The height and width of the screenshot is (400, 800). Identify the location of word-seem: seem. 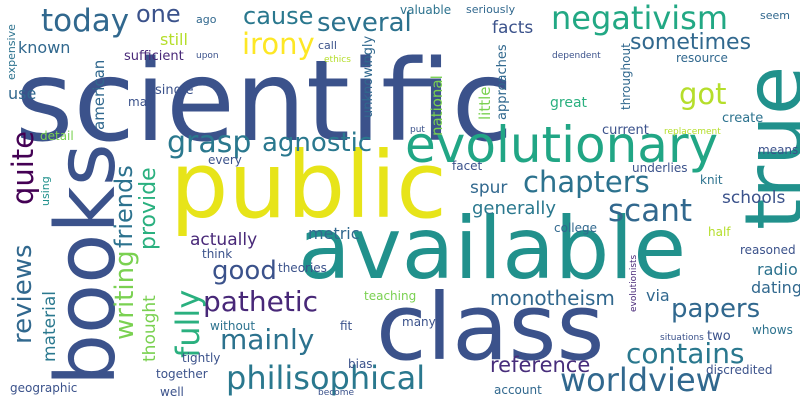
(775, 15).